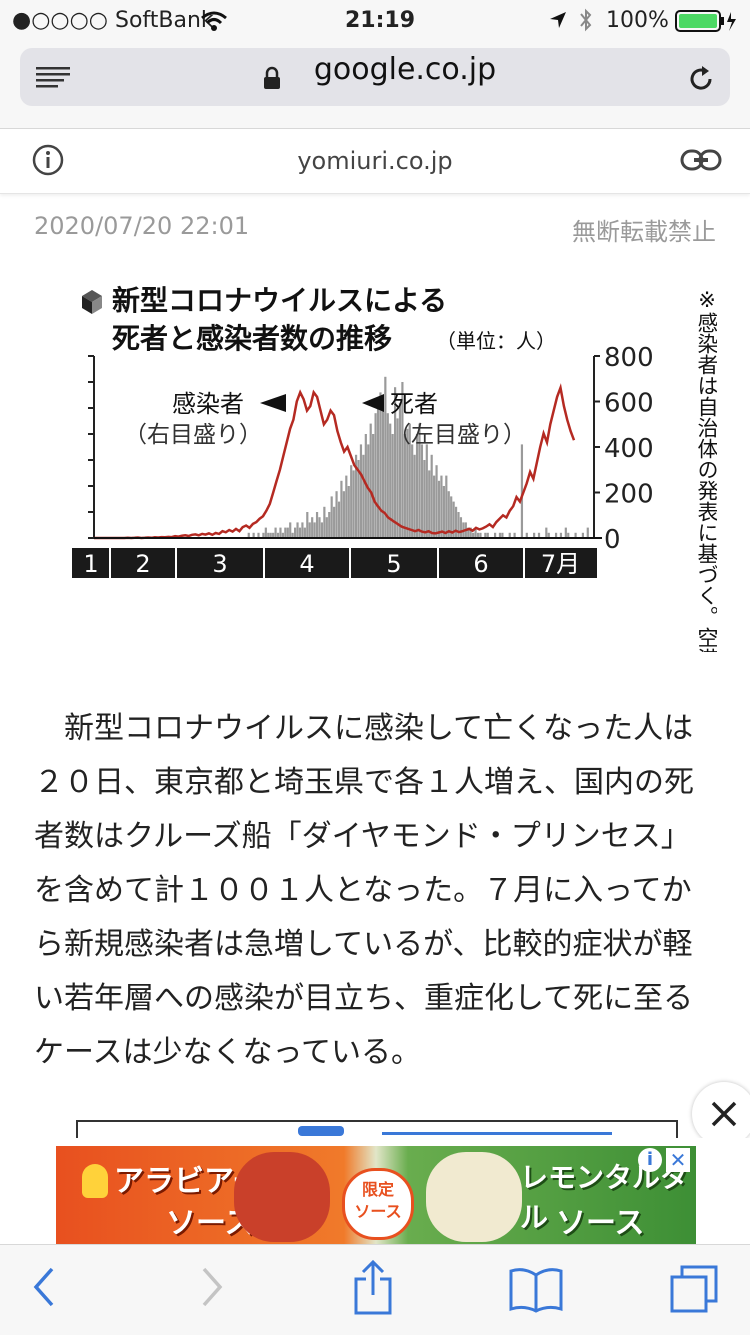  What do you see at coordinates (623, 449) in the screenshot?
I see `right-axis: 800 600 400 200 0` at bounding box center [623, 449].